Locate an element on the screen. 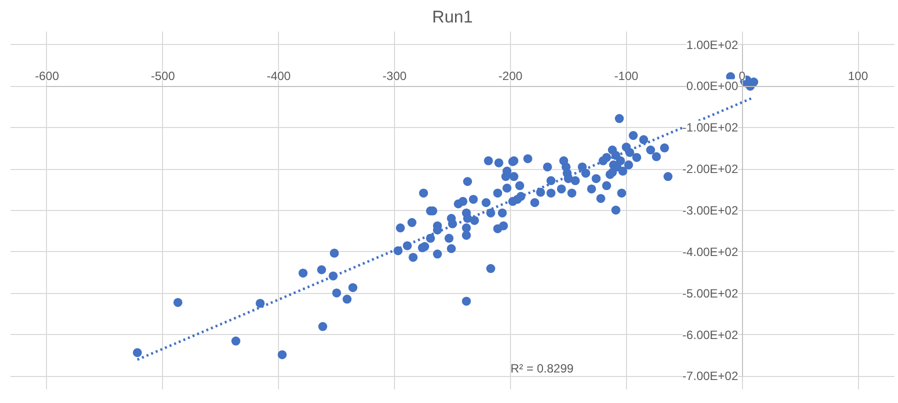 This screenshot has width=898, height=403. y-tick-label: -3.00E+02 is located at coordinates (710, 211).